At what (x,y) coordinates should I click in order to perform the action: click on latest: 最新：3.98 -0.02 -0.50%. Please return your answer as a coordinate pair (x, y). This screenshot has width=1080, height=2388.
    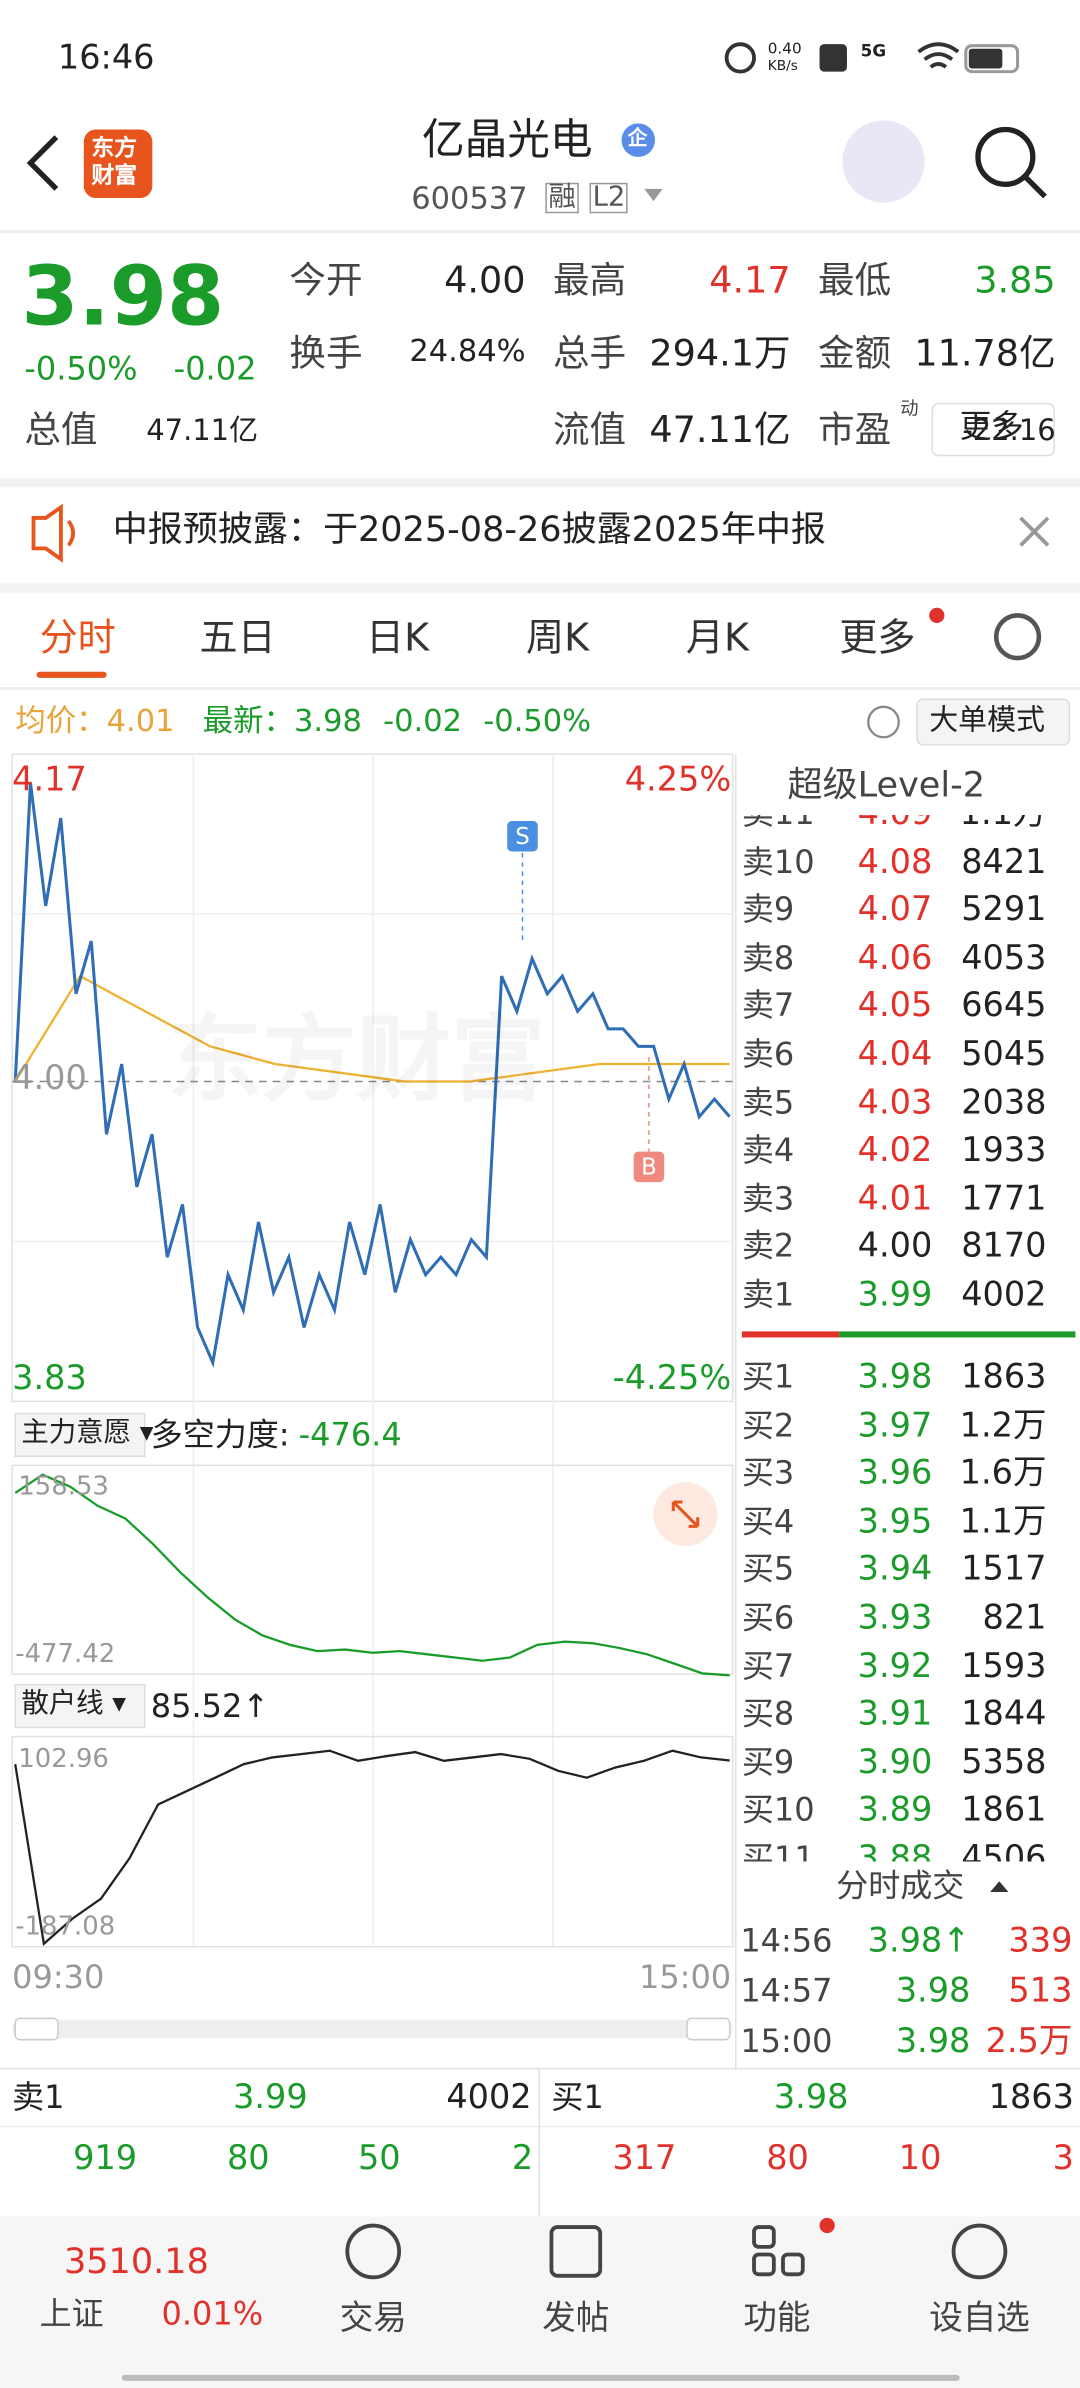
    Looking at the image, I should click on (397, 720).